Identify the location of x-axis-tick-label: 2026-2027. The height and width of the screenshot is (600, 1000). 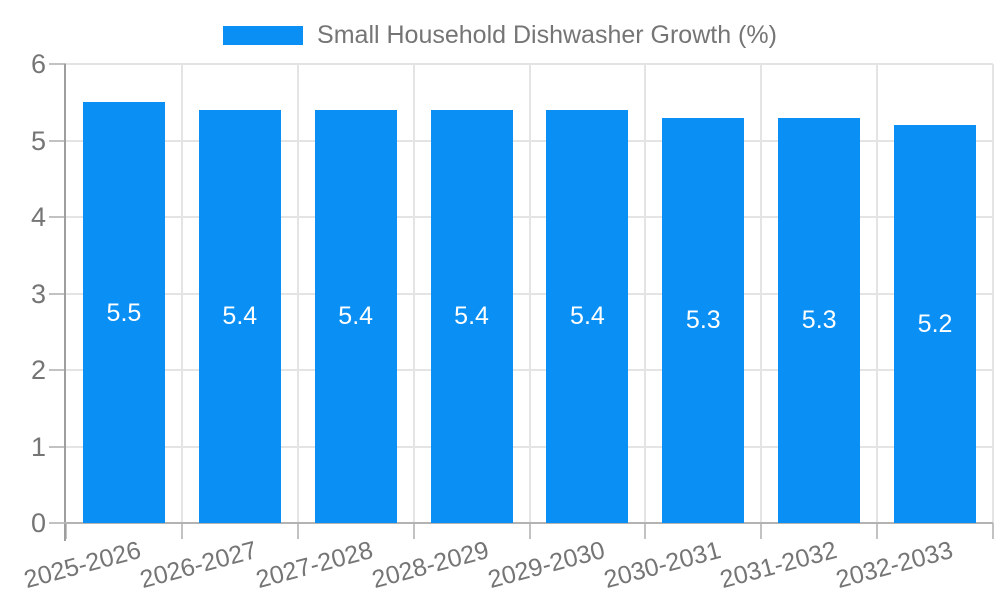
(199, 565).